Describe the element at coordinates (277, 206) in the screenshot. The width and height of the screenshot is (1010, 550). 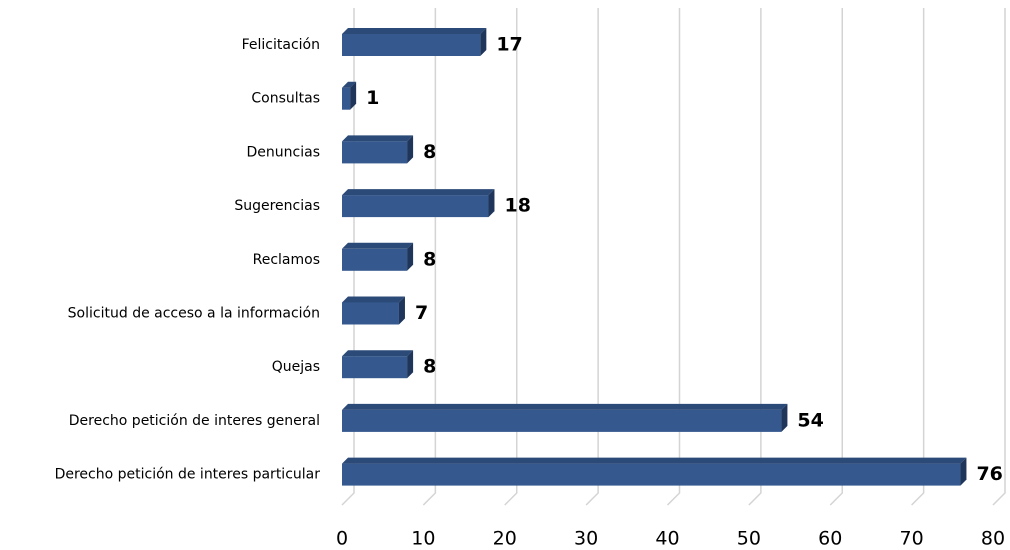
I see `y-tick-label: Sugerencias` at that location.